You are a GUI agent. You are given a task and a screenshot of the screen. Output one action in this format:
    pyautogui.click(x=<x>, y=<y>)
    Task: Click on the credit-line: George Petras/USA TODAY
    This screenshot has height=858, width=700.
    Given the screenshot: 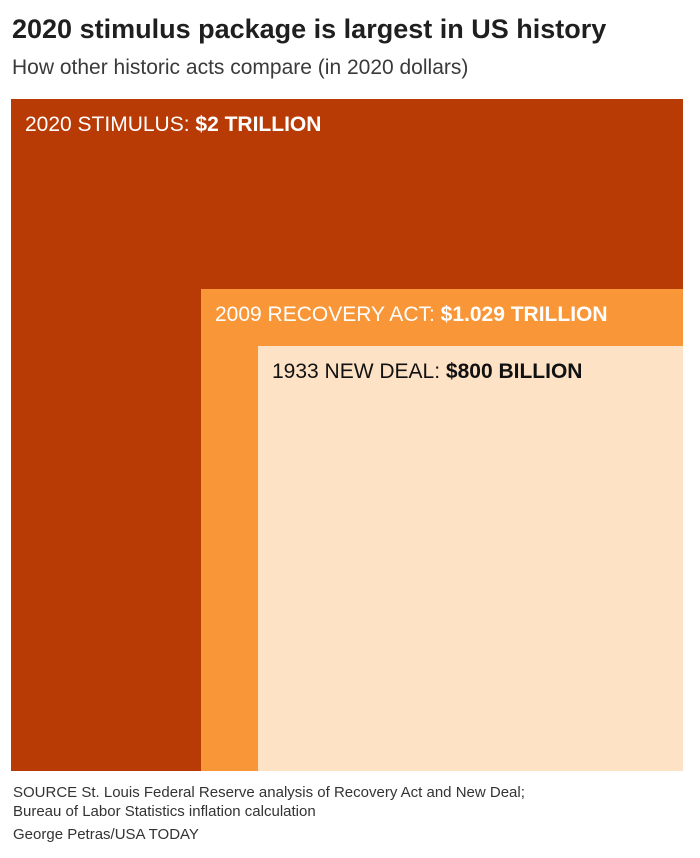 What is the action you would take?
    pyautogui.click(x=106, y=834)
    